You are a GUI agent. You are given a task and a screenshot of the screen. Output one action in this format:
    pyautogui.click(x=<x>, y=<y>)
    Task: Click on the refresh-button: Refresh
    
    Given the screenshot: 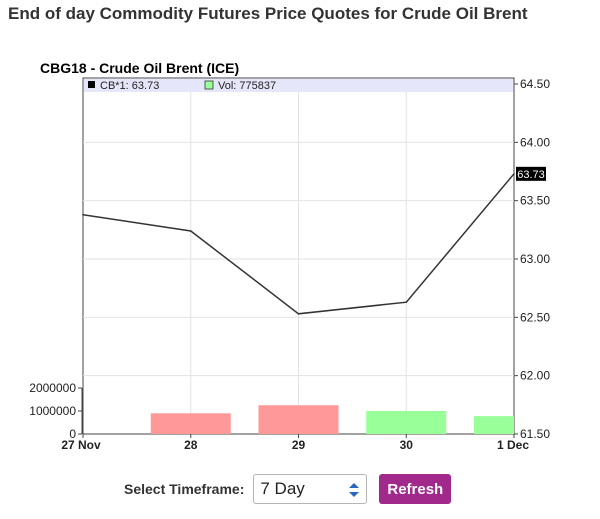 What is the action you would take?
    pyautogui.click(x=415, y=489)
    